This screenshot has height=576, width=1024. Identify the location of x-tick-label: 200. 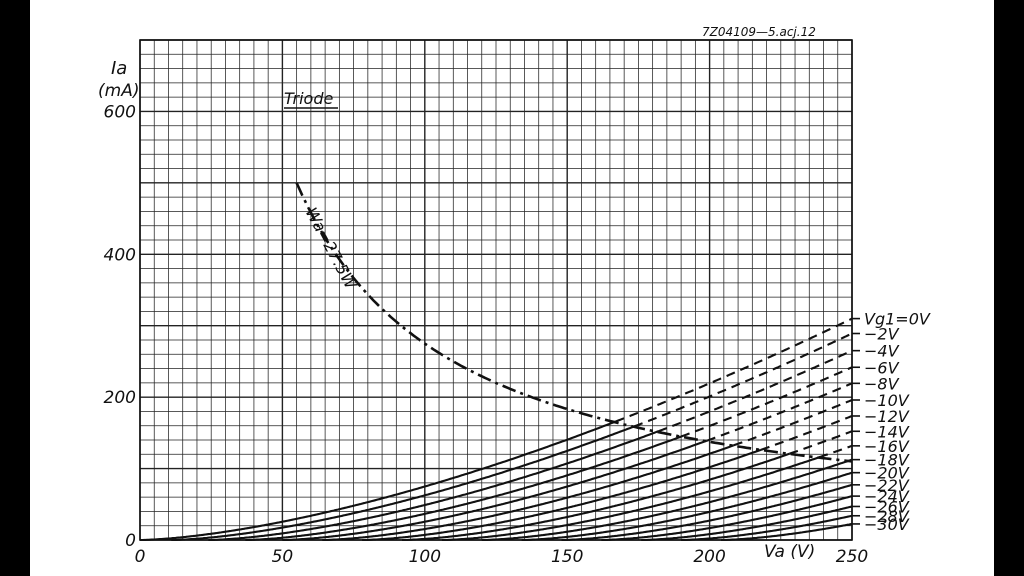
(709, 557).